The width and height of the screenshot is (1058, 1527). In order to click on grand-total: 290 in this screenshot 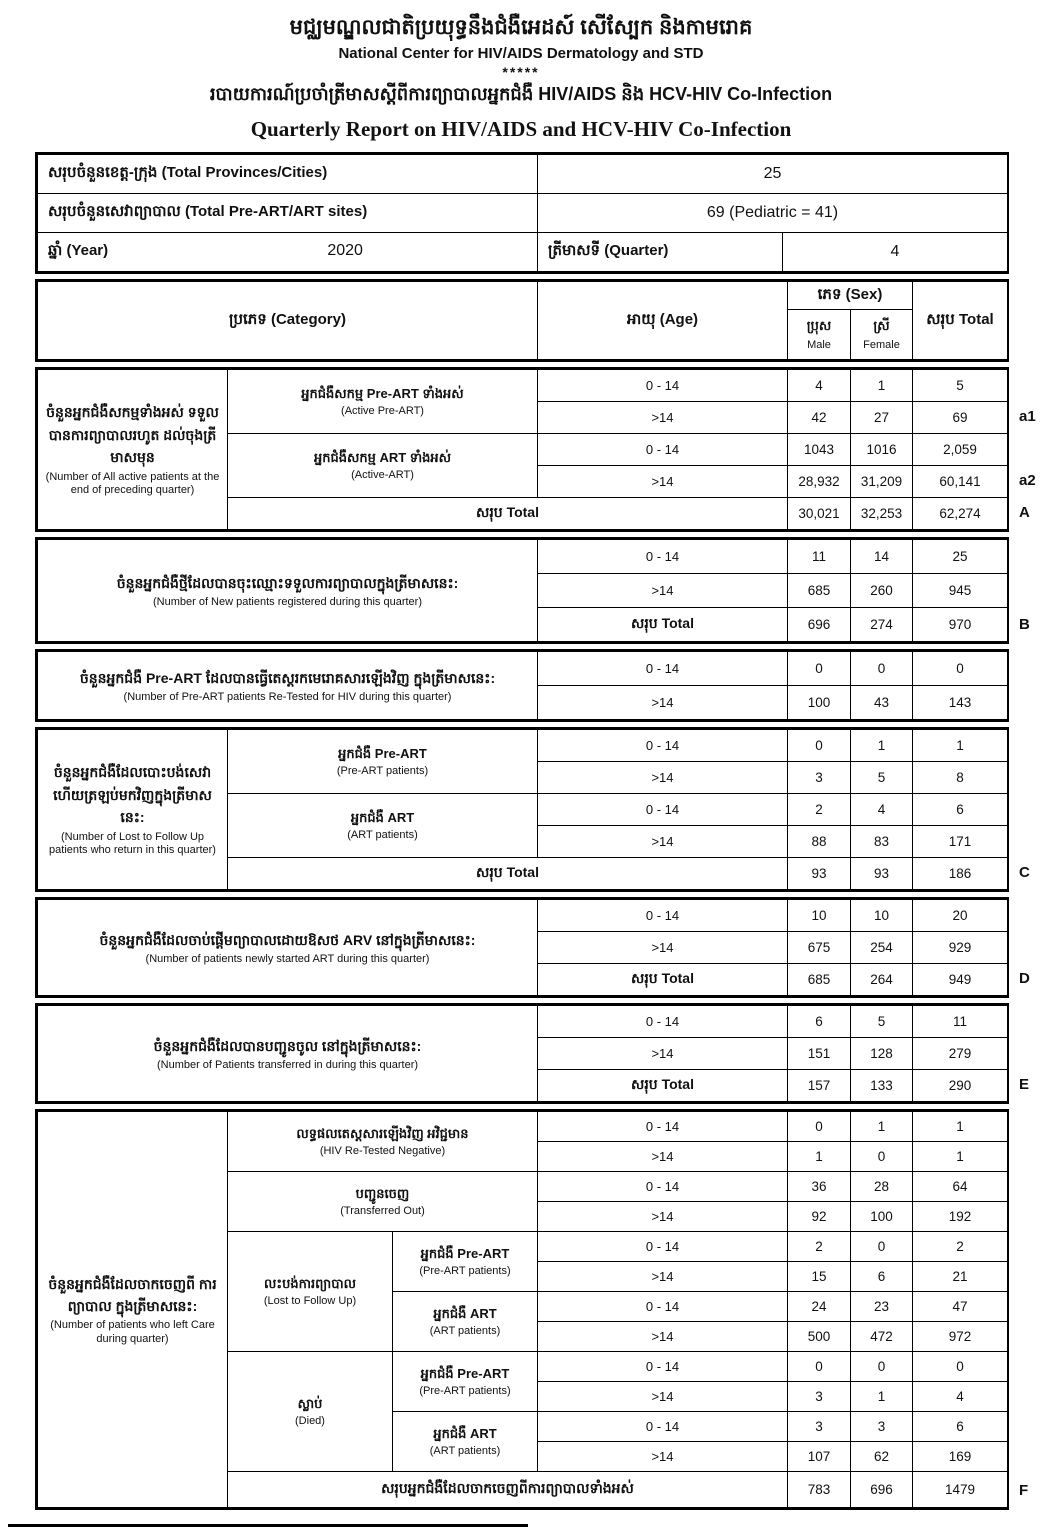, I will do `click(960, 1086)`.